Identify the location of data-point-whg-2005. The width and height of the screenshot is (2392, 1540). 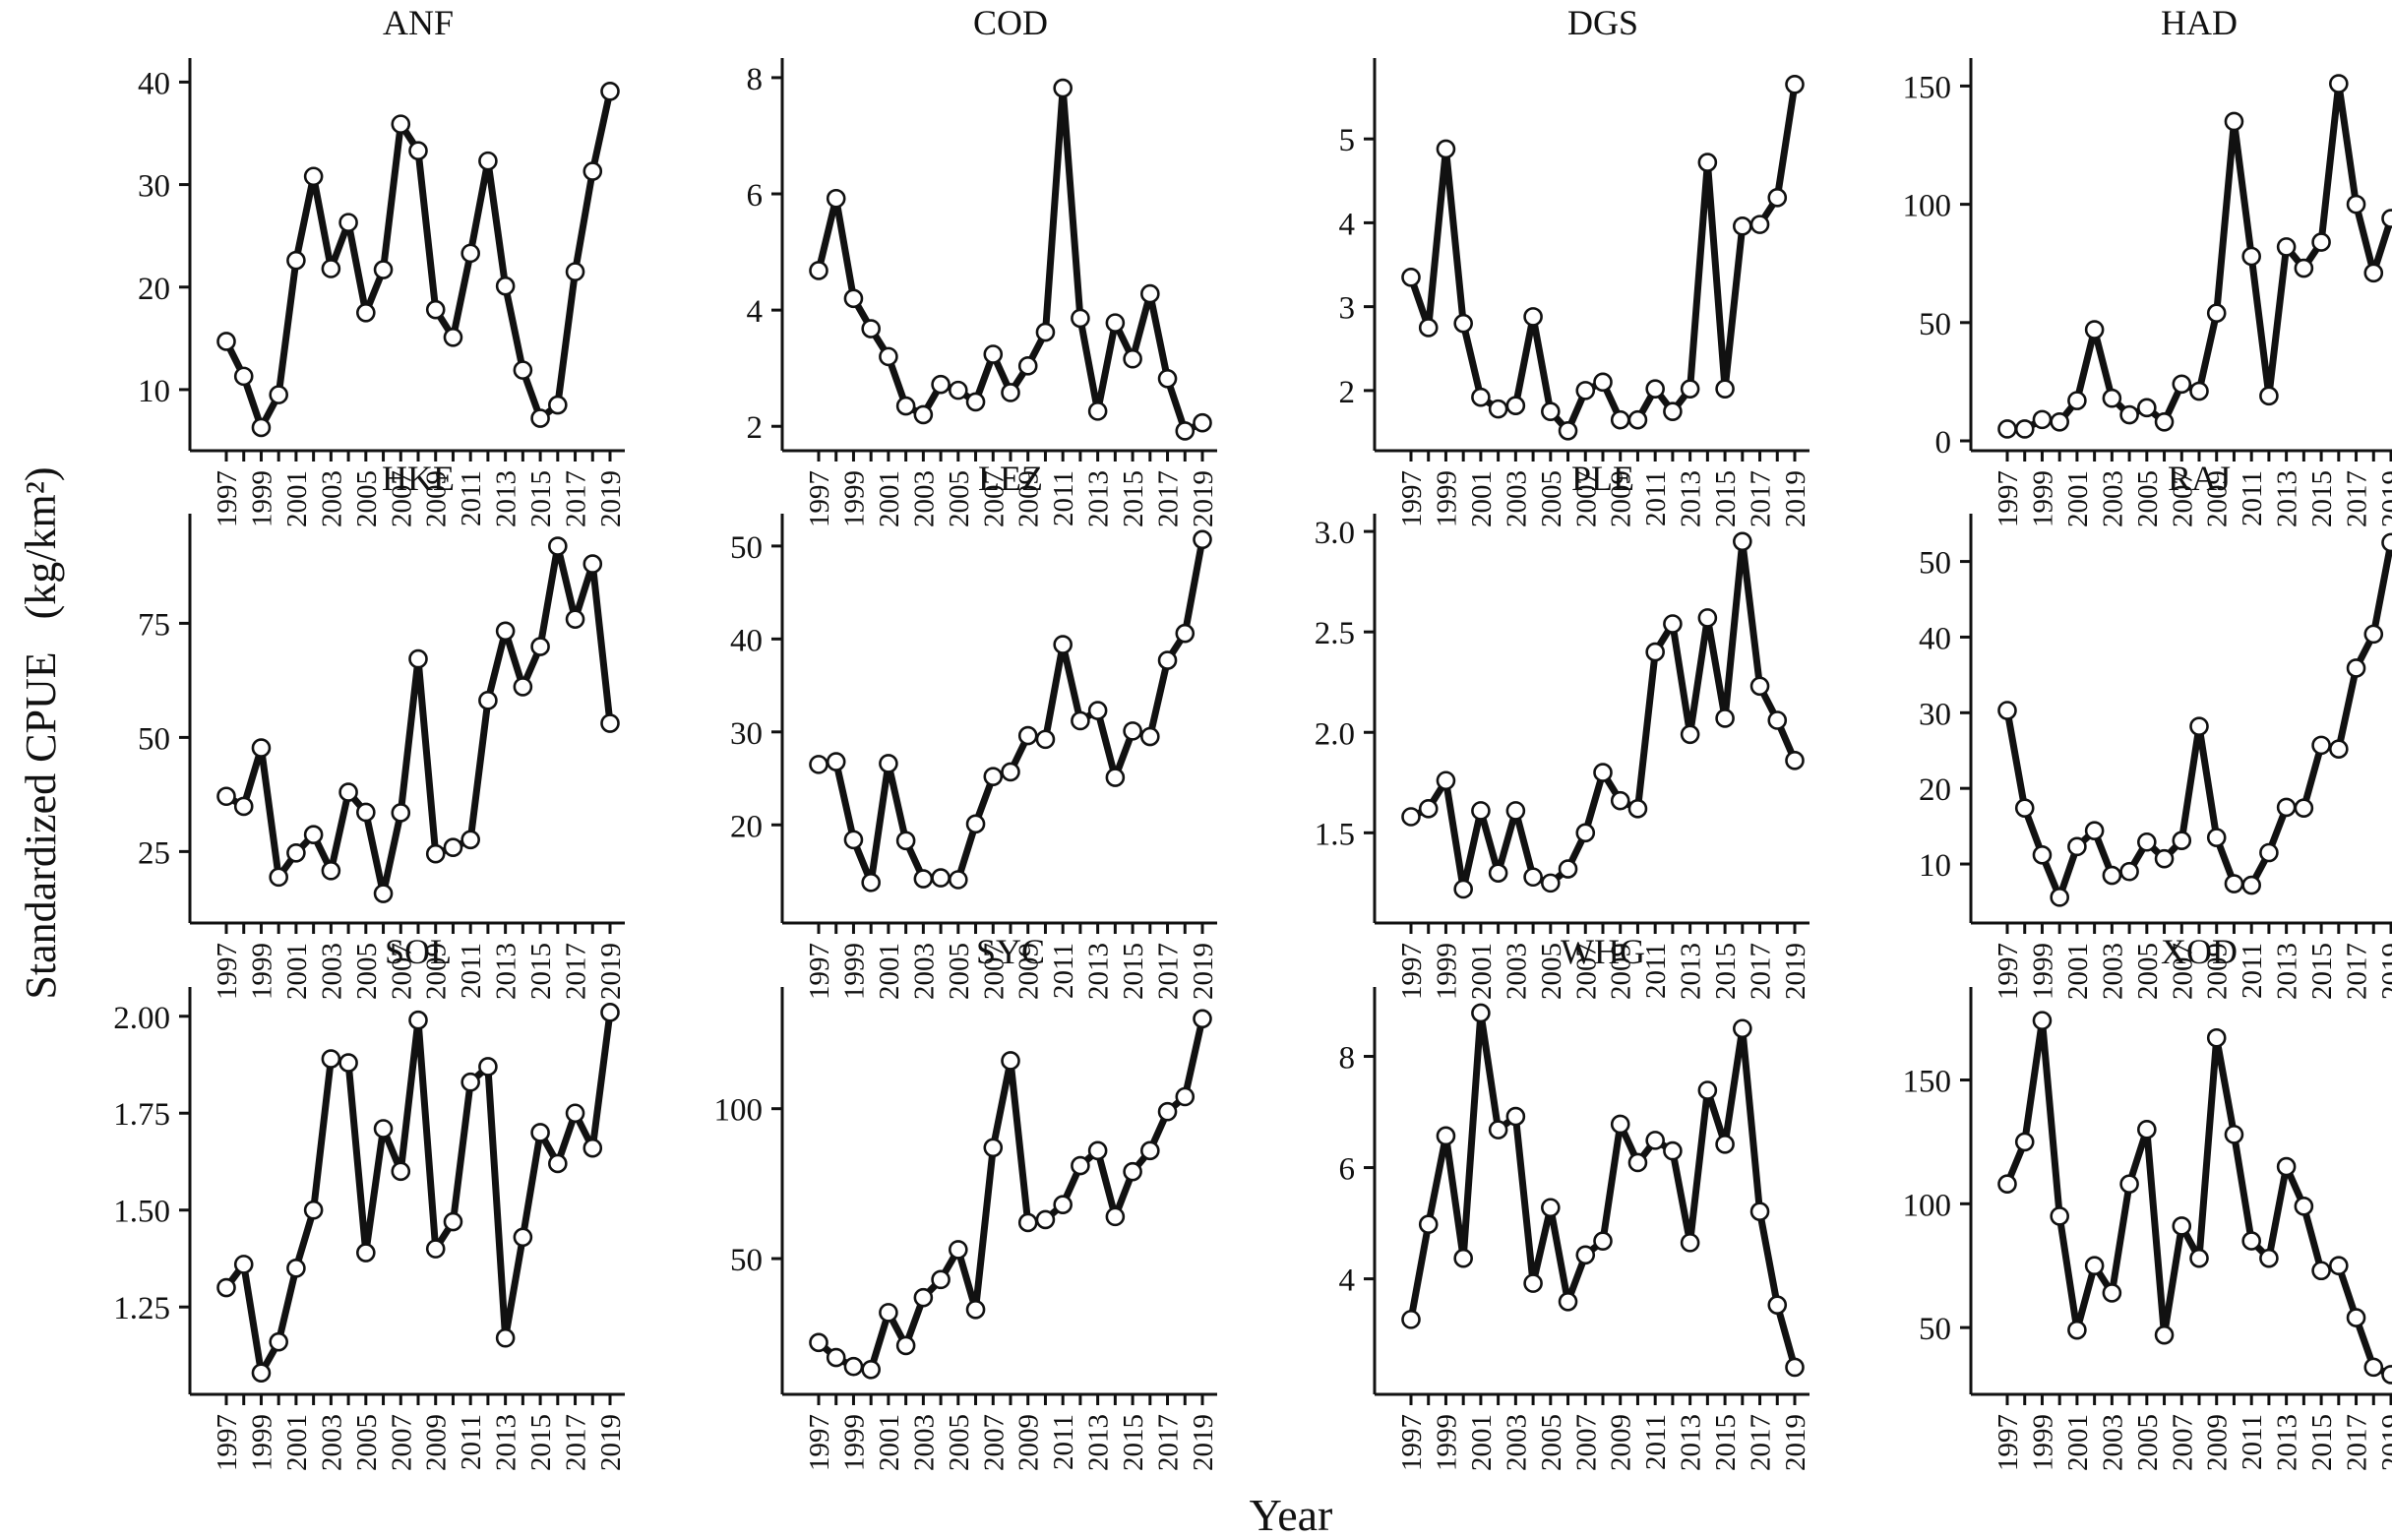
(1551, 1208).